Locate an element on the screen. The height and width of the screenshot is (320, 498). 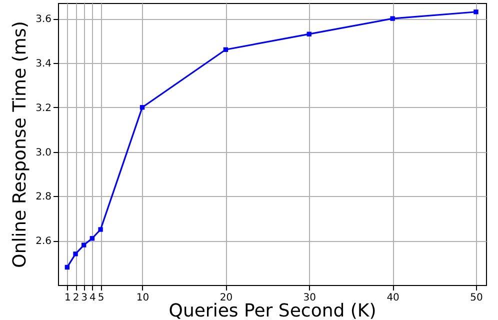
y-tick-label: 3.4 is located at coordinates (44, 64).